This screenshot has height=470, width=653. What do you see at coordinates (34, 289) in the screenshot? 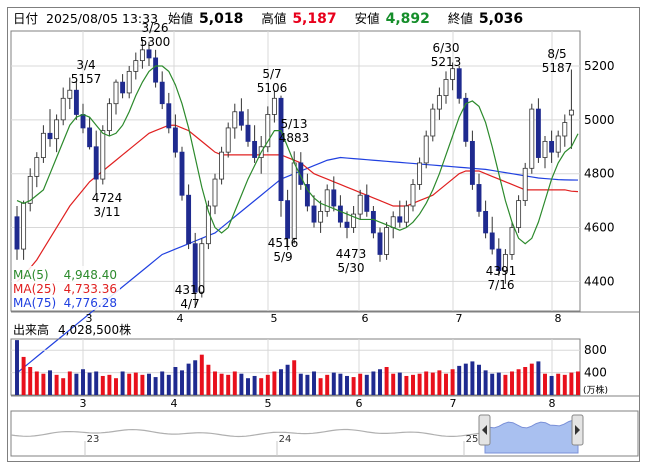
I see `legend-label: MA(25)` at bounding box center [34, 289].